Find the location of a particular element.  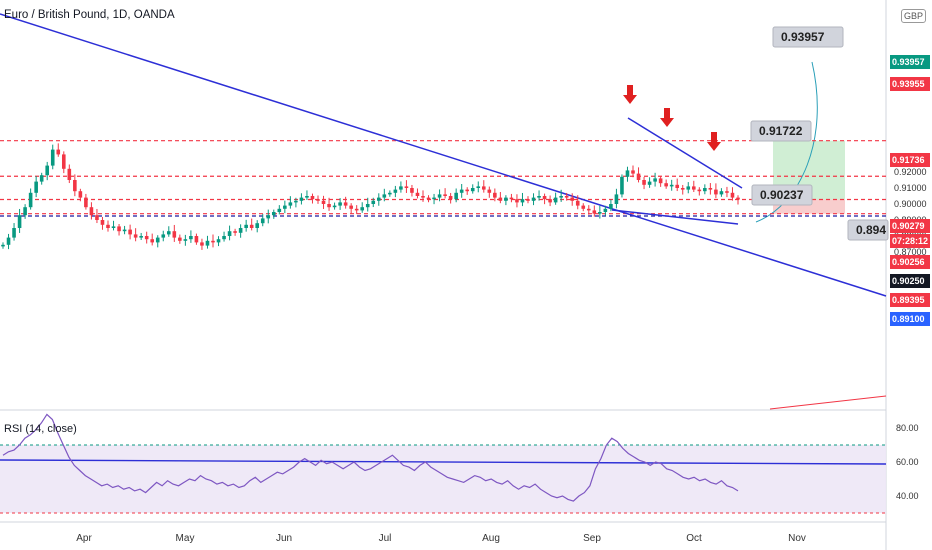

price-callouts: 0.93957 0.91722 0.90237 0.894 is located at coordinates (819, 133).